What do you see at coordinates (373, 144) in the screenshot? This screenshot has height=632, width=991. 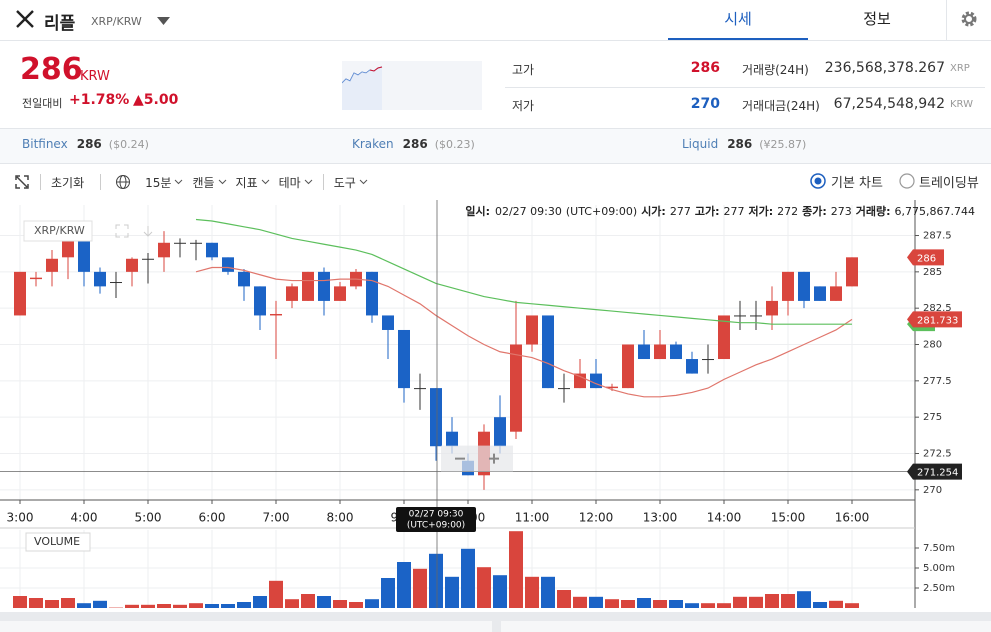 I see `exchange-name: Kraken` at bounding box center [373, 144].